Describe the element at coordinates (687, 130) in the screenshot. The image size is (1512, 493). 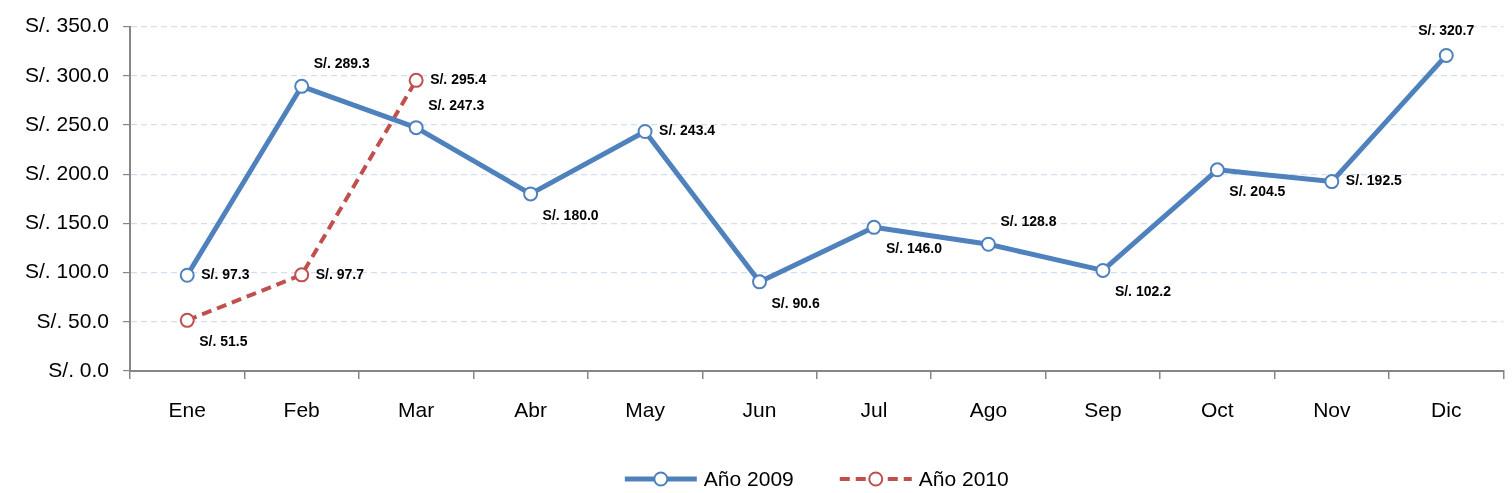
I see `data-label: S/. 243.4` at that location.